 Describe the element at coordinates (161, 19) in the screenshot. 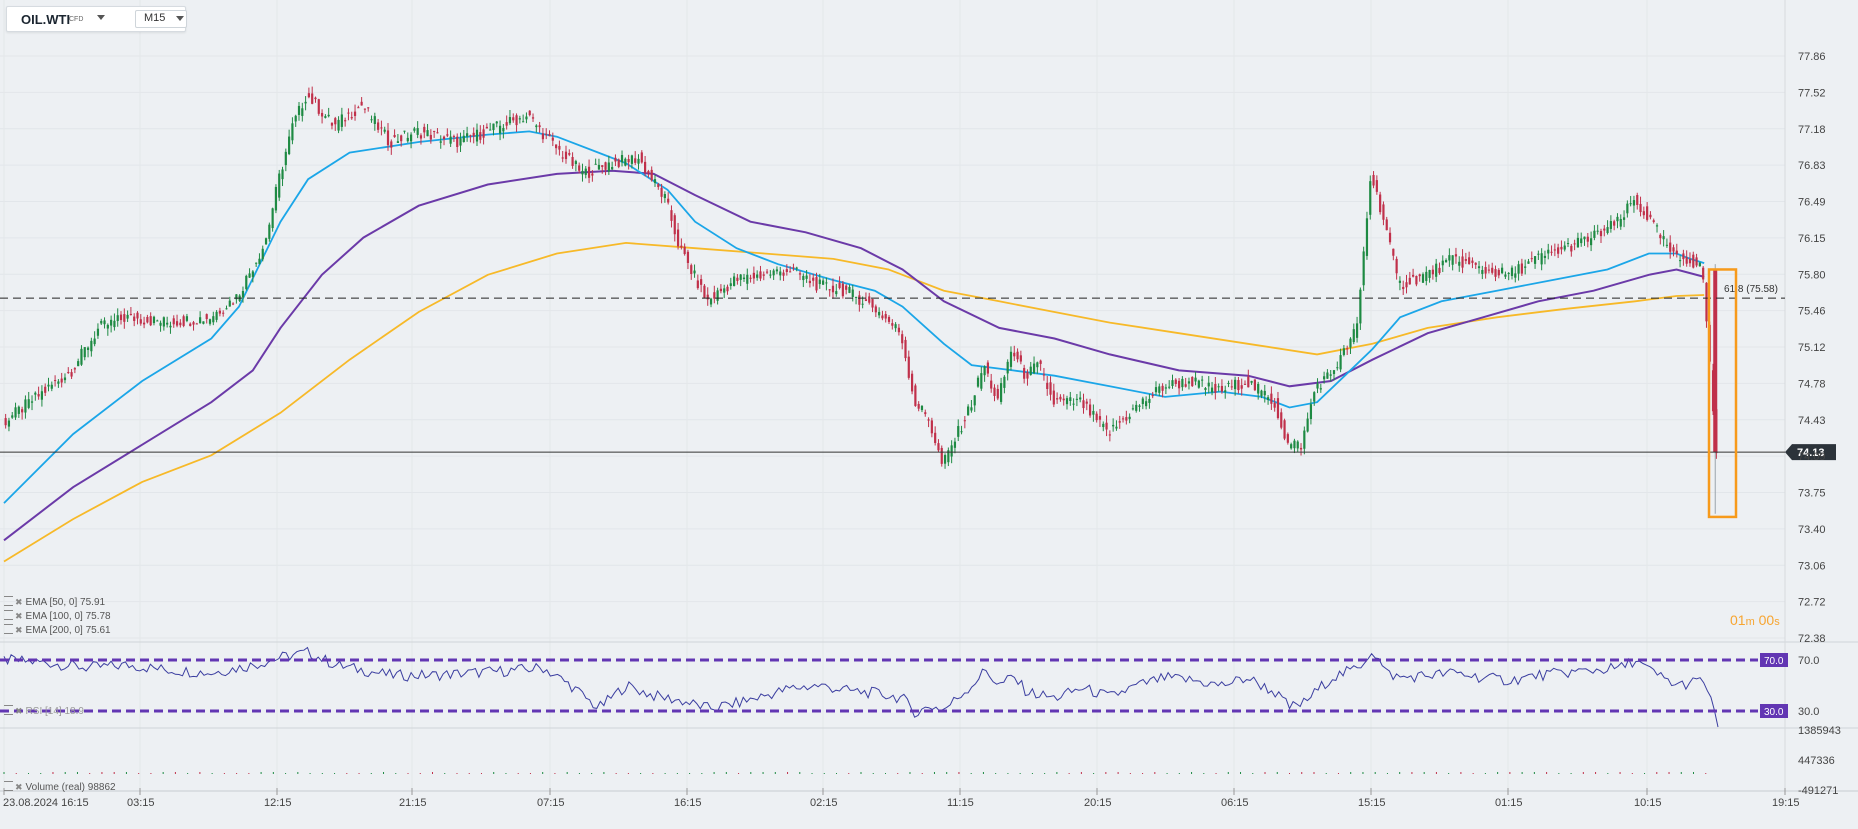

I see `timeframe-select: M15` at that location.